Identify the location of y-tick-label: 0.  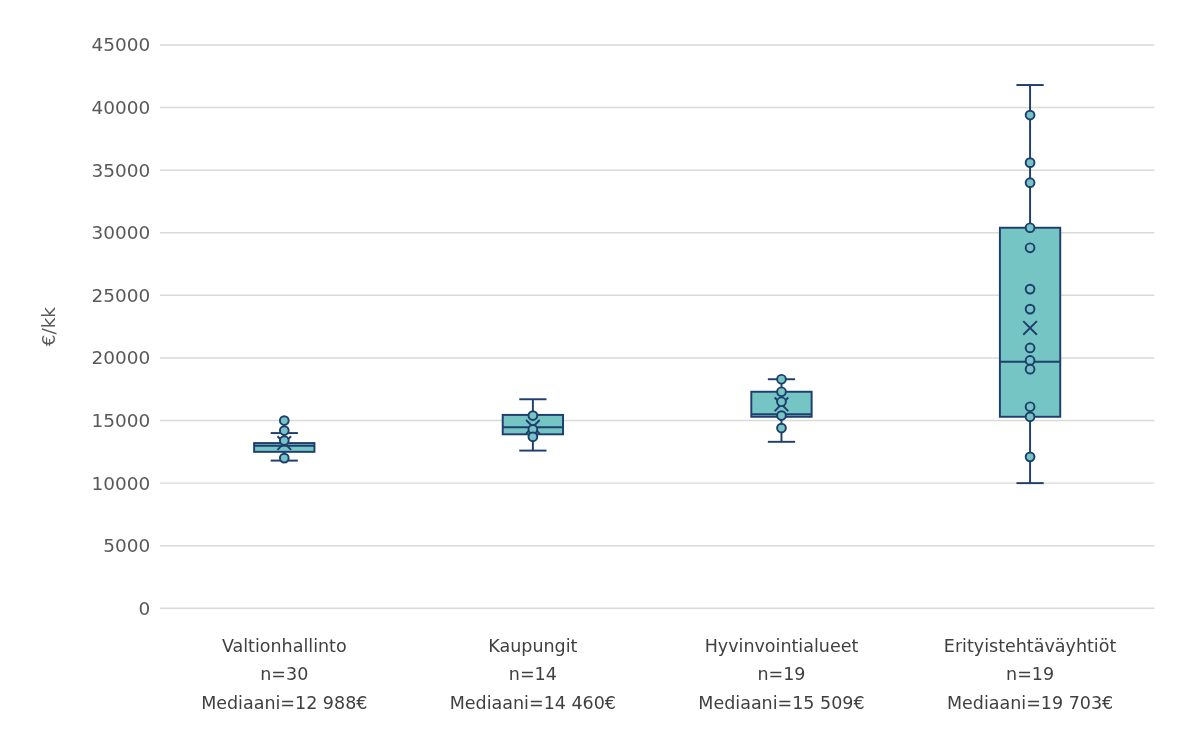
(144, 608).